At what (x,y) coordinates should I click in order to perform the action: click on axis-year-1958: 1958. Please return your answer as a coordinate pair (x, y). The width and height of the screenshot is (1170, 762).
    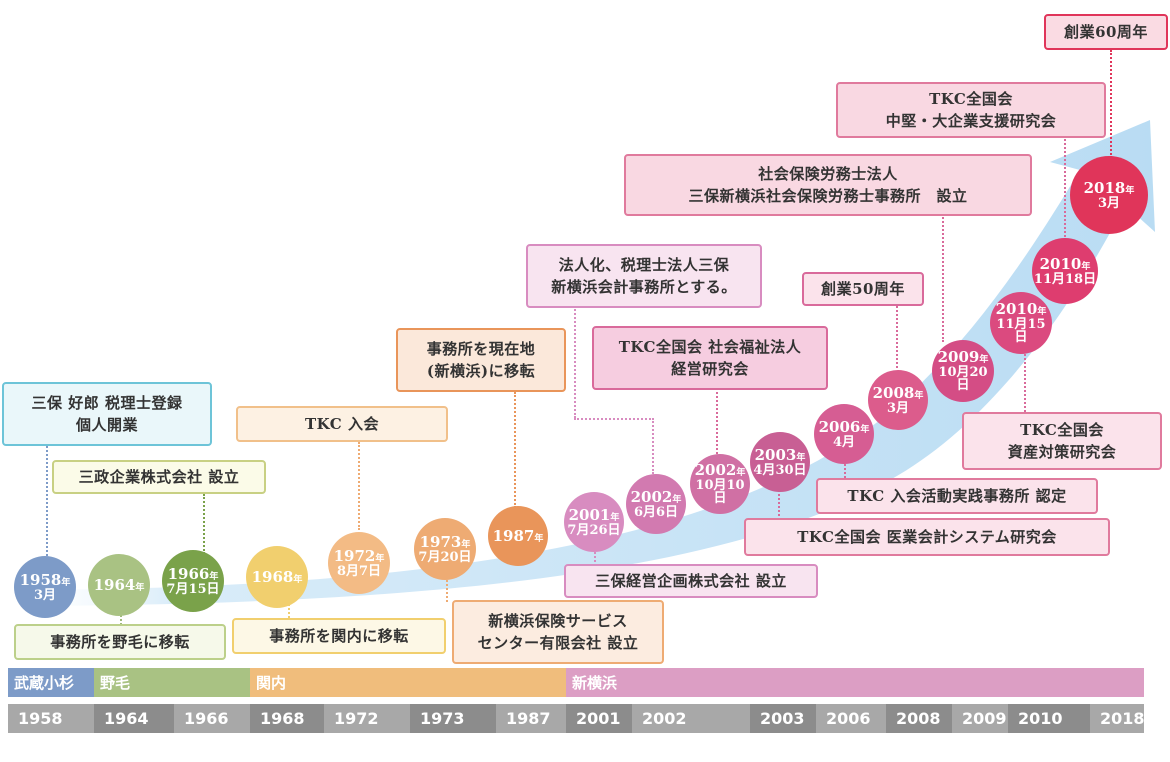
    Looking at the image, I should click on (51, 718).